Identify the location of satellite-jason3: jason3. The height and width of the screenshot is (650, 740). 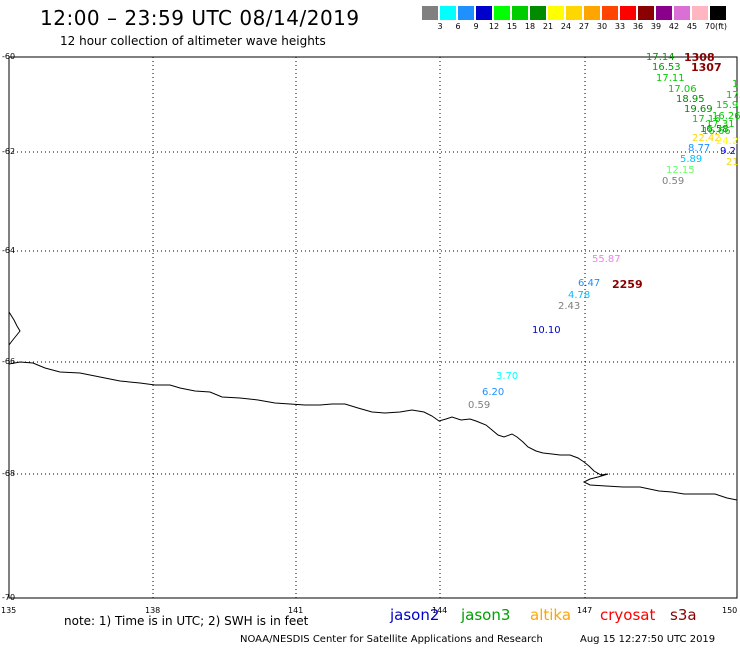
(486, 615).